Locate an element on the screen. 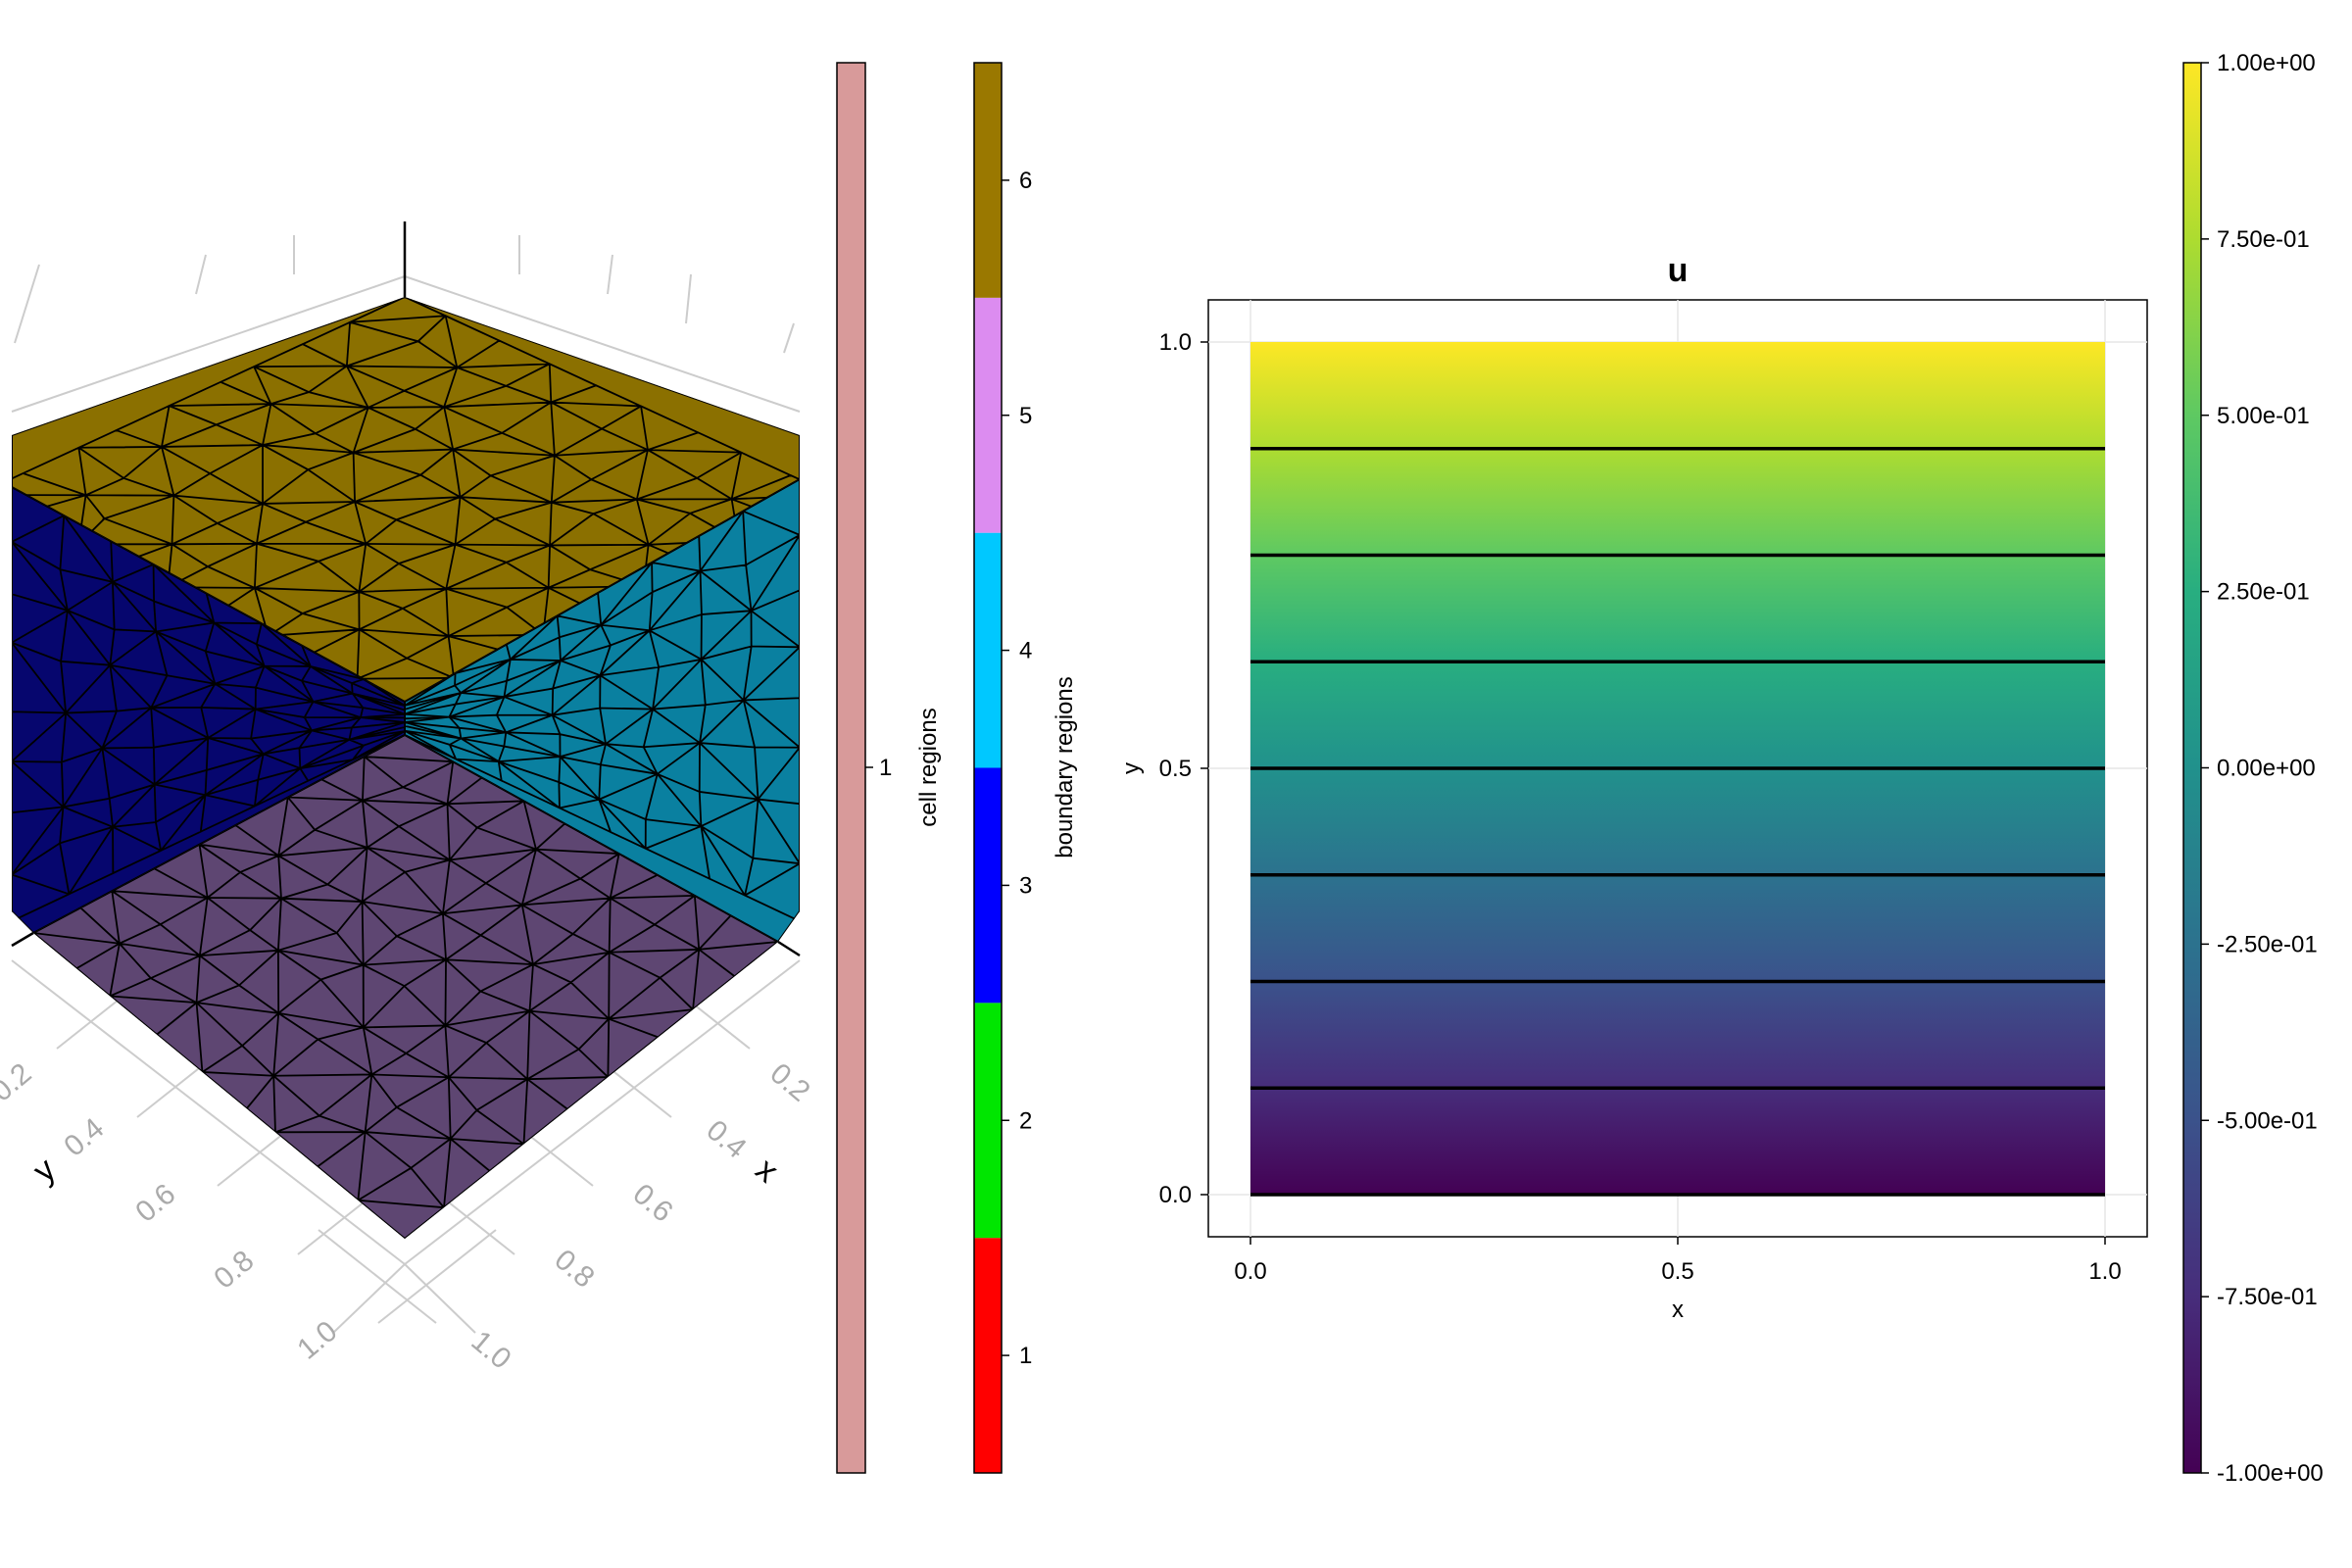 The width and height of the screenshot is (2352, 1568). boundary-tick-label: 2 is located at coordinates (1025, 1120).